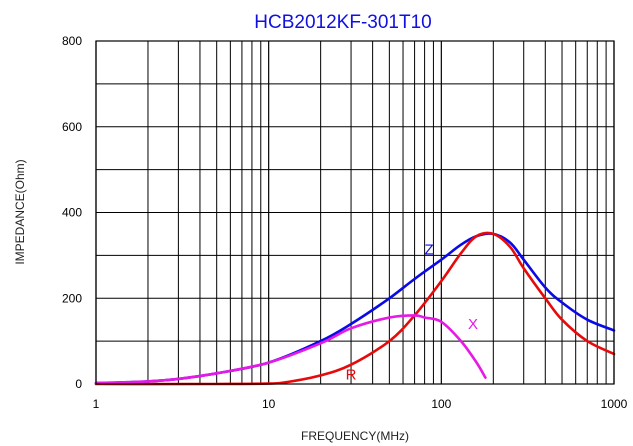  Describe the element at coordinates (96, 404) in the screenshot. I see `x-tick-label: 1` at that location.